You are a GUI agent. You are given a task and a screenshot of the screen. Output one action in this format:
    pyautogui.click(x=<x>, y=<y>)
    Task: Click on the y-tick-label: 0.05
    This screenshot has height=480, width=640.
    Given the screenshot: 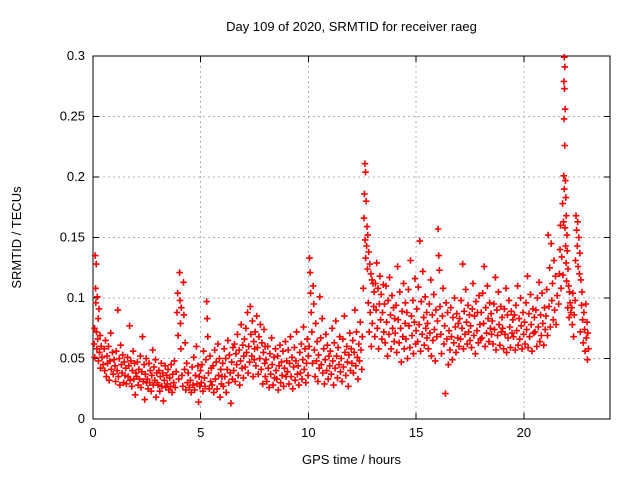 What is the action you would take?
    pyautogui.click(x=72, y=358)
    